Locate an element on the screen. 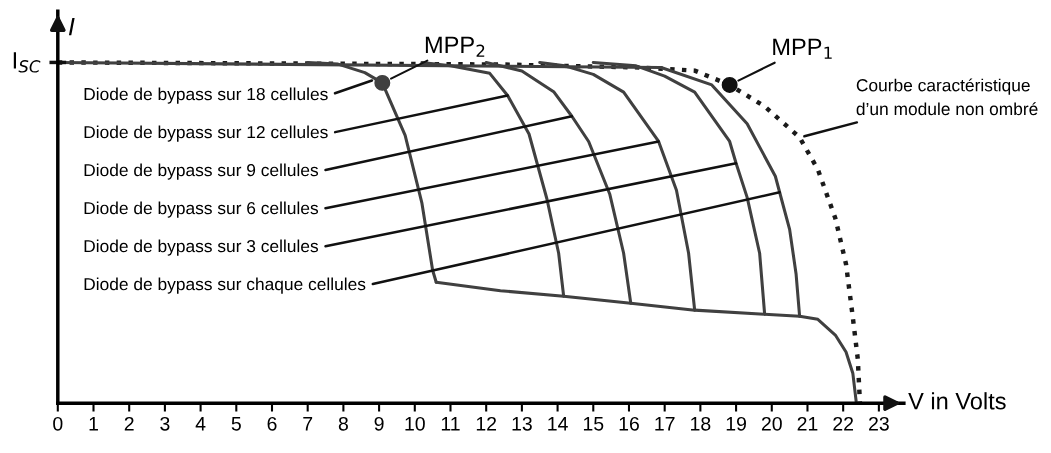  x-tick-label: 10 is located at coordinates (415, 423).